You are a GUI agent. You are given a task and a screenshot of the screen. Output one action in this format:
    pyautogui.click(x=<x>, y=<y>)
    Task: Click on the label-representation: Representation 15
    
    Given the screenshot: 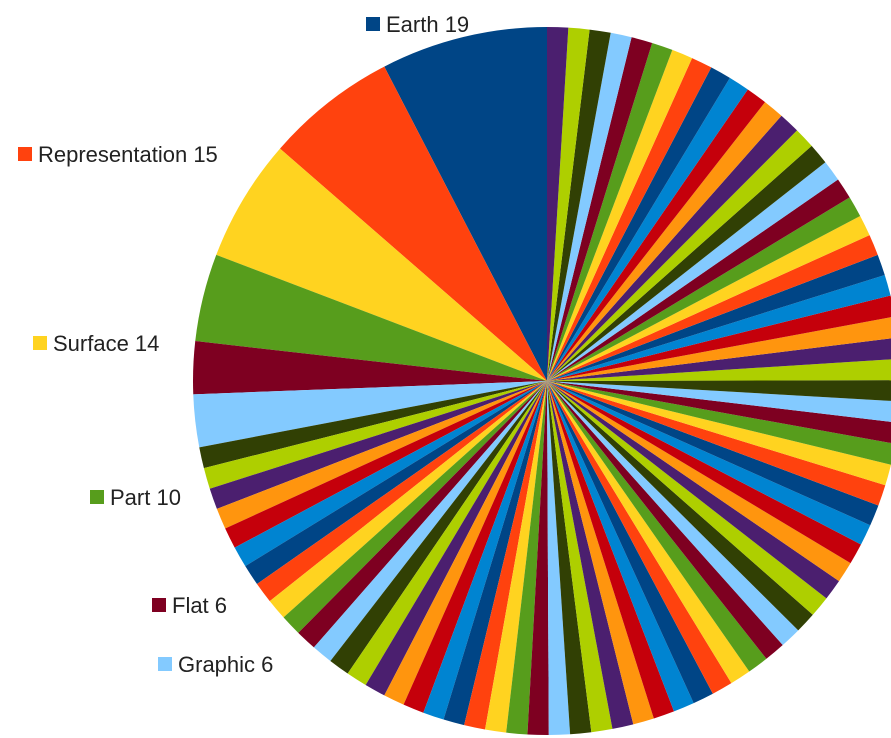 What is the action you would take?
    pyautogui.click(x=118, y=154)
    